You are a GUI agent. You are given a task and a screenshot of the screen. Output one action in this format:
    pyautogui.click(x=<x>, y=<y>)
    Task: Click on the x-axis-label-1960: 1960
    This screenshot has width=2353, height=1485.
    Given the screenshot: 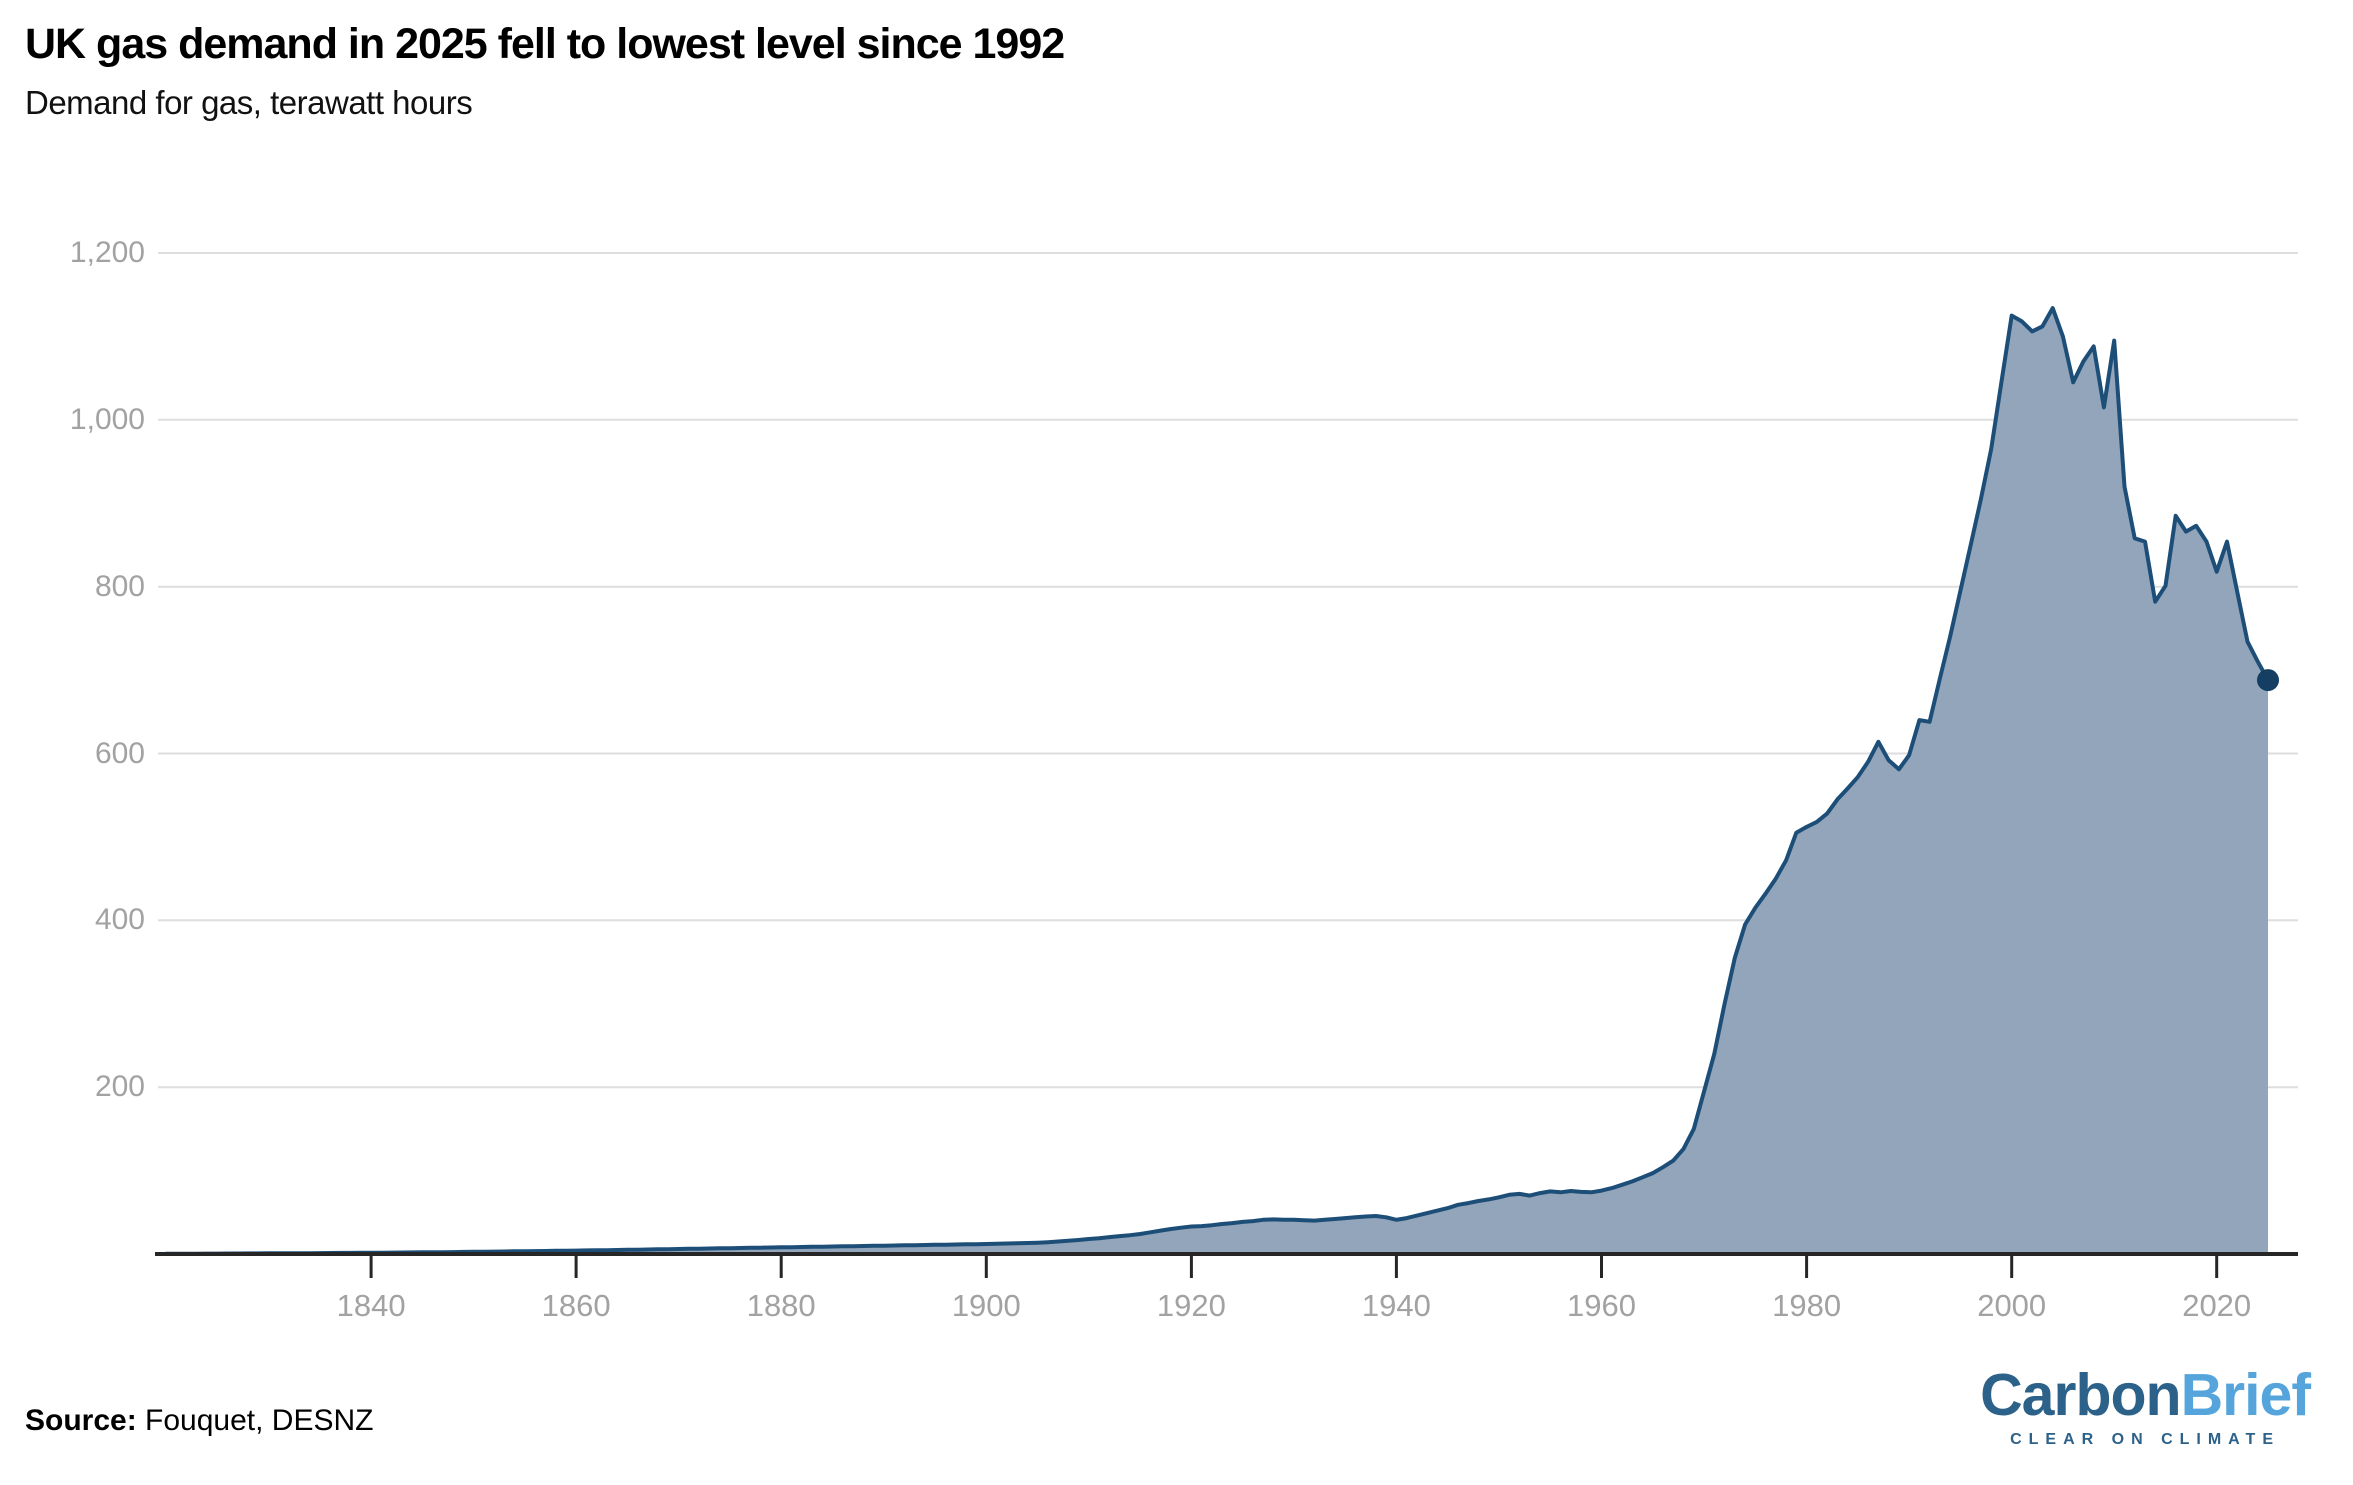 What is the action you would take?
    pyautogui.click(x=1601, y=1305)
    